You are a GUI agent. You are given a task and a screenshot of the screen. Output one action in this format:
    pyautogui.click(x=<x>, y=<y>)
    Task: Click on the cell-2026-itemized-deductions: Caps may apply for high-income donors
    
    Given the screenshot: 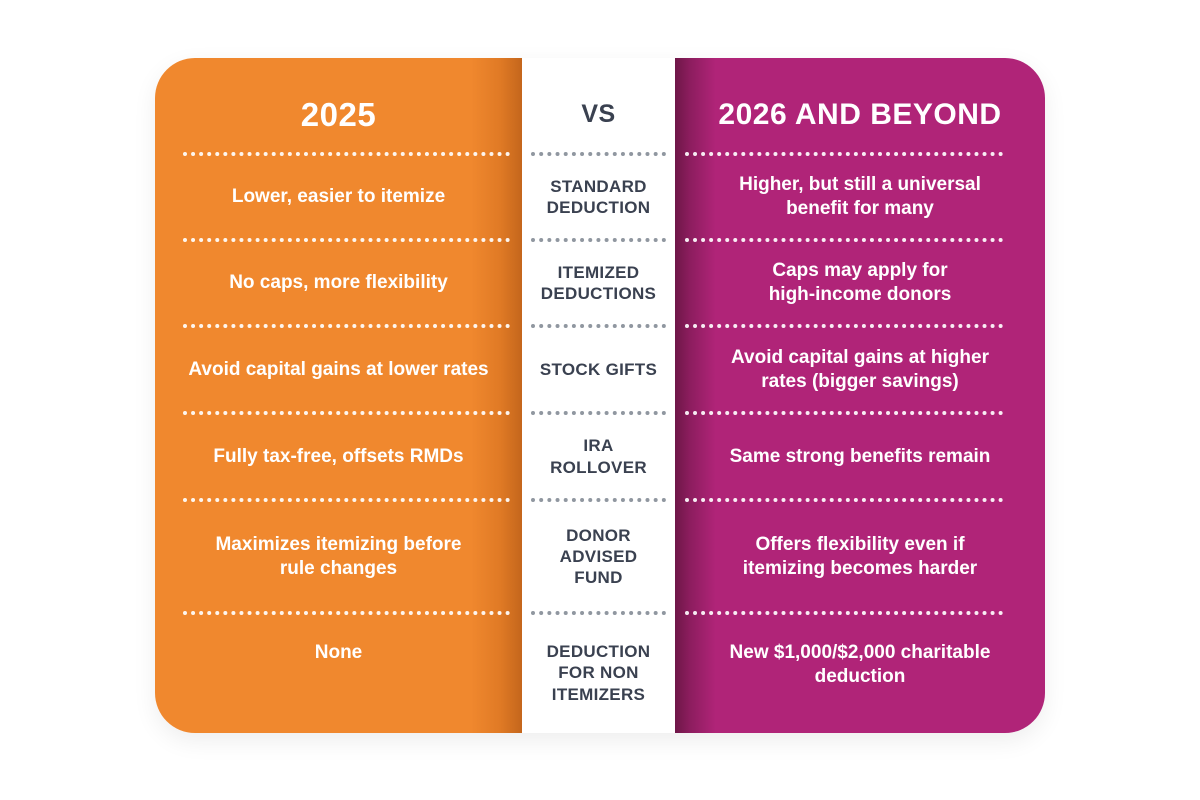 What is the action you would take?
    pyautogui.click(x=860, y=282)
    